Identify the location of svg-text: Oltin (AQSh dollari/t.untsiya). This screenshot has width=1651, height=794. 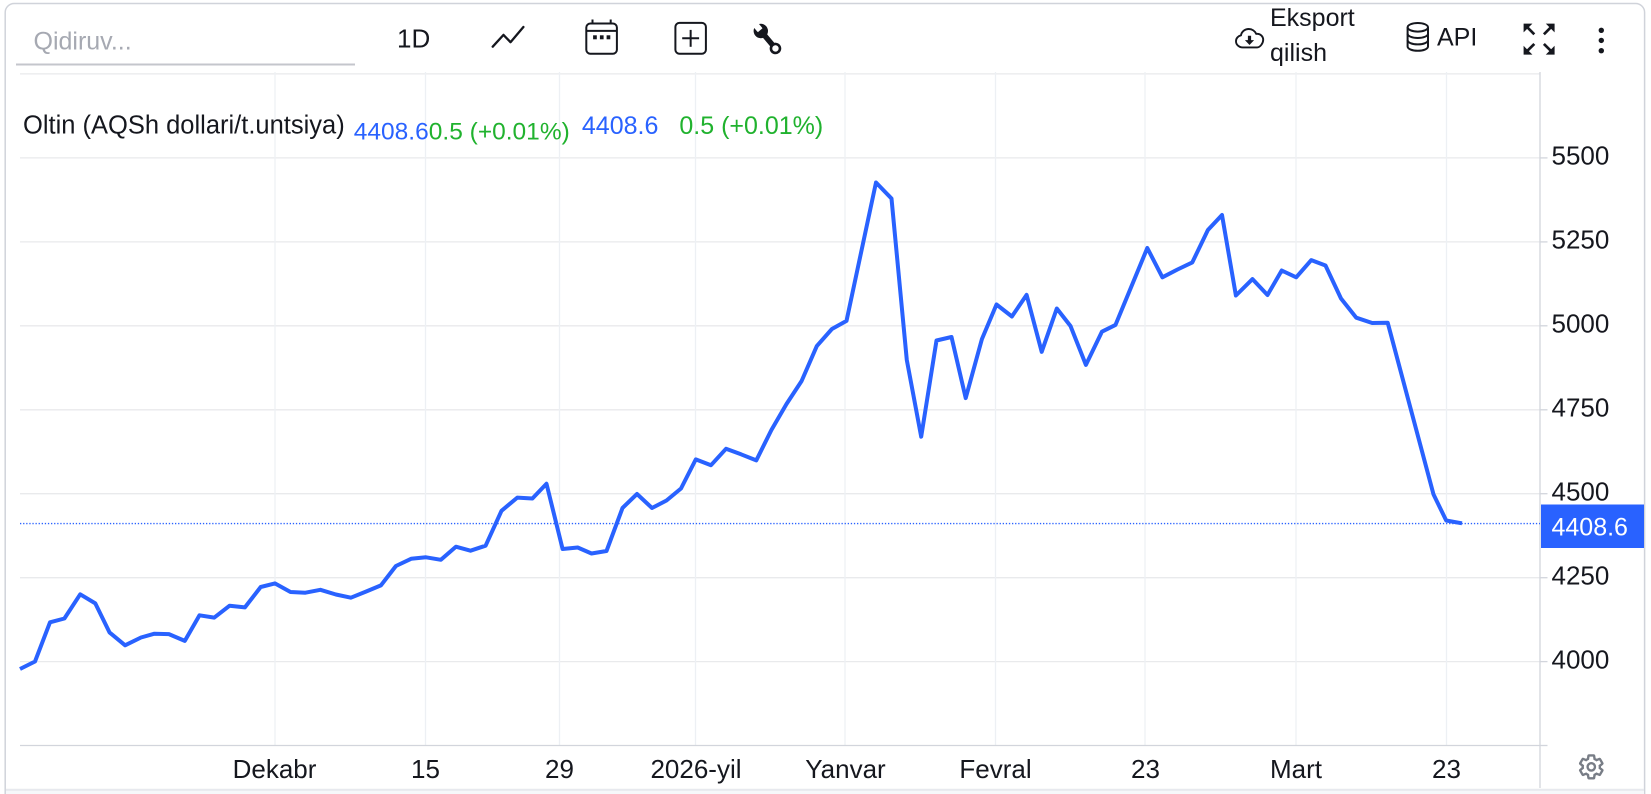
(184, 126).